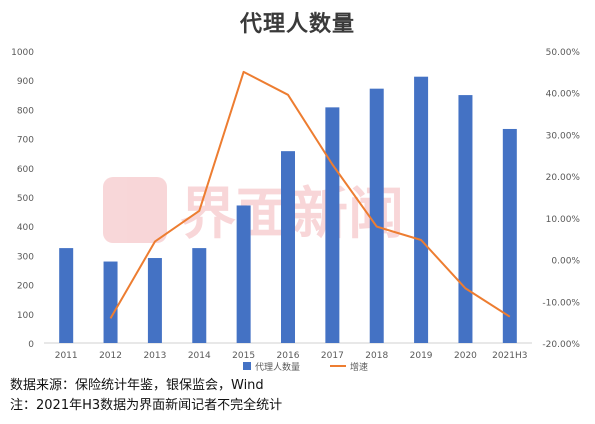 Image resolution: width=595 pixels, height=424 pixels. Describe the element at coordinates (509, 356) in the screenshot. I see `x-tick-label: 2021H3` at that location.